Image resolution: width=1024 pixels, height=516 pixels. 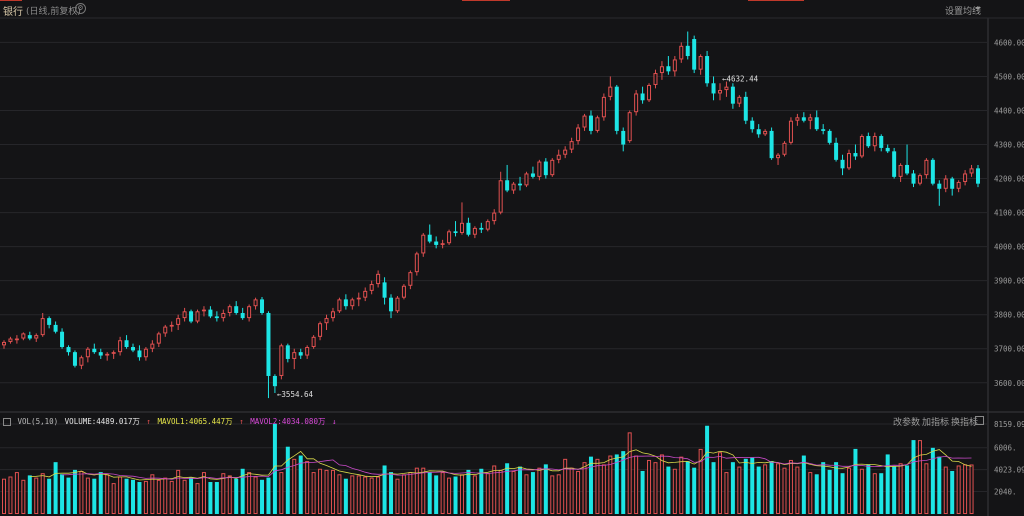 What do you see at coordinates (38, 421) in the screenshot?
I see `vol-params: VOL(5,10)` at bounding box center [38, 421].